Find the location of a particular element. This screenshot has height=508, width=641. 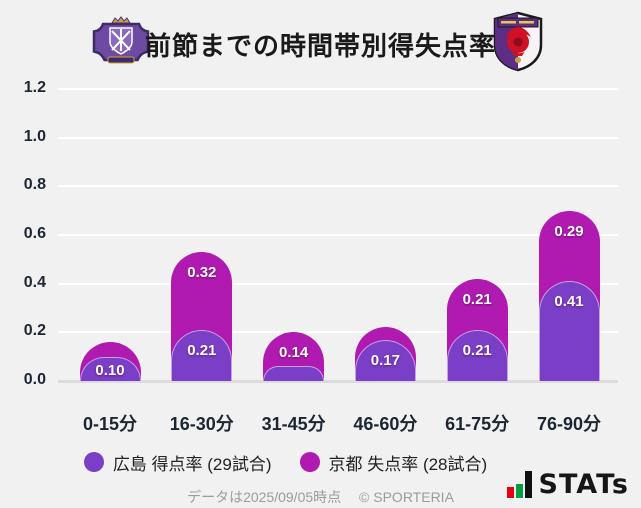

x-tick-label: 16-30分 is located at coordinates (201, 424).